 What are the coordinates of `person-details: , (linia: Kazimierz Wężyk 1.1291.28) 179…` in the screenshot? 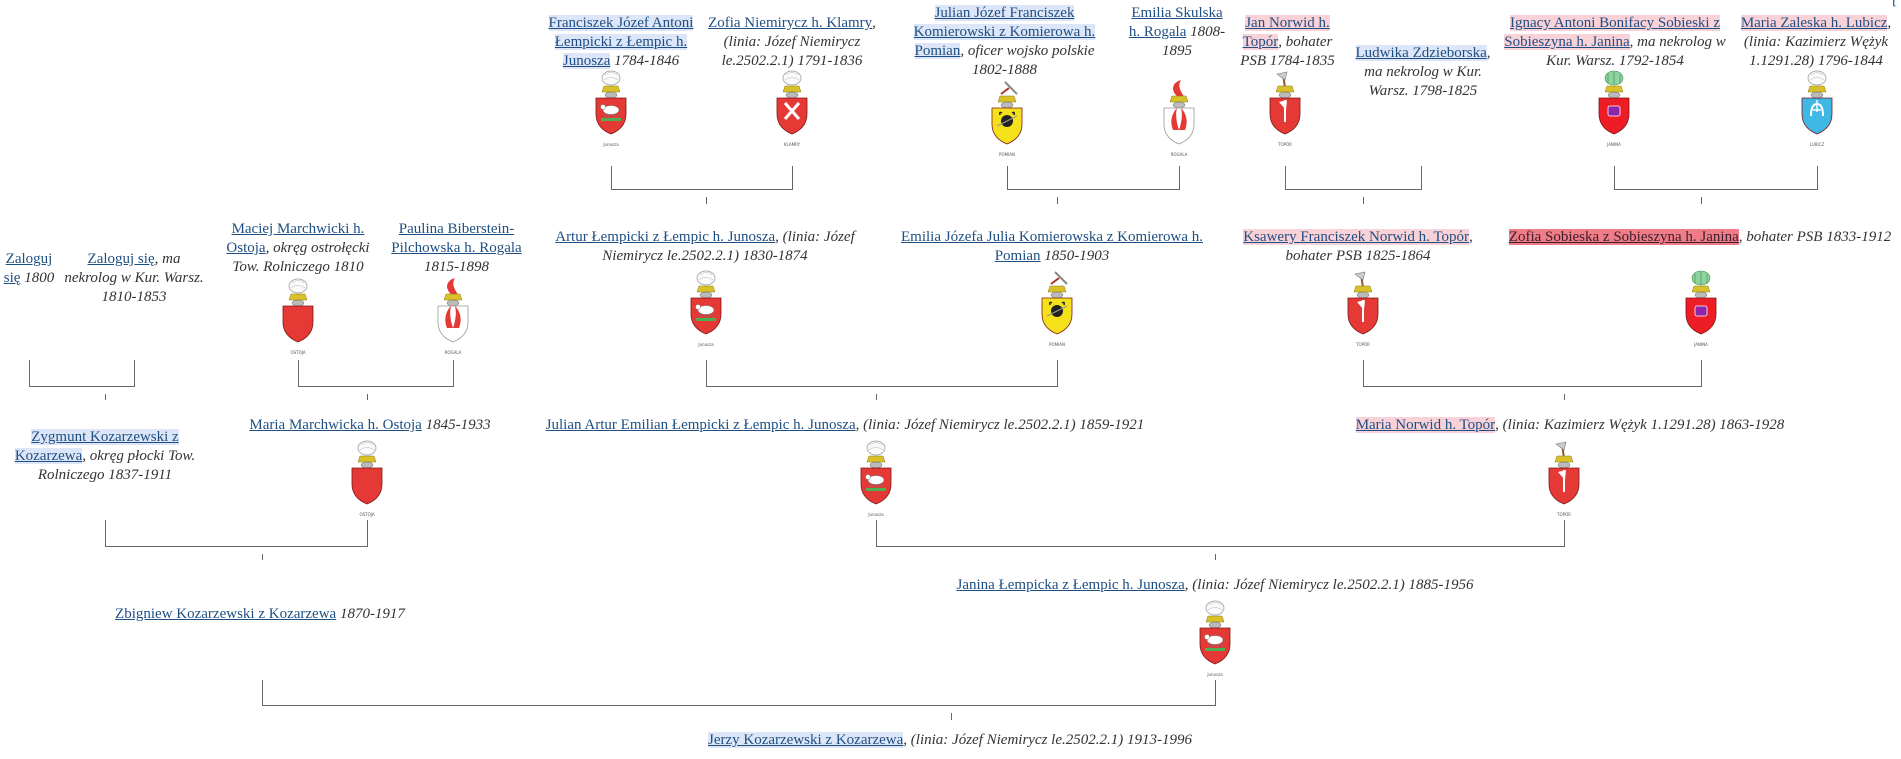 It's located at (1817, 42).